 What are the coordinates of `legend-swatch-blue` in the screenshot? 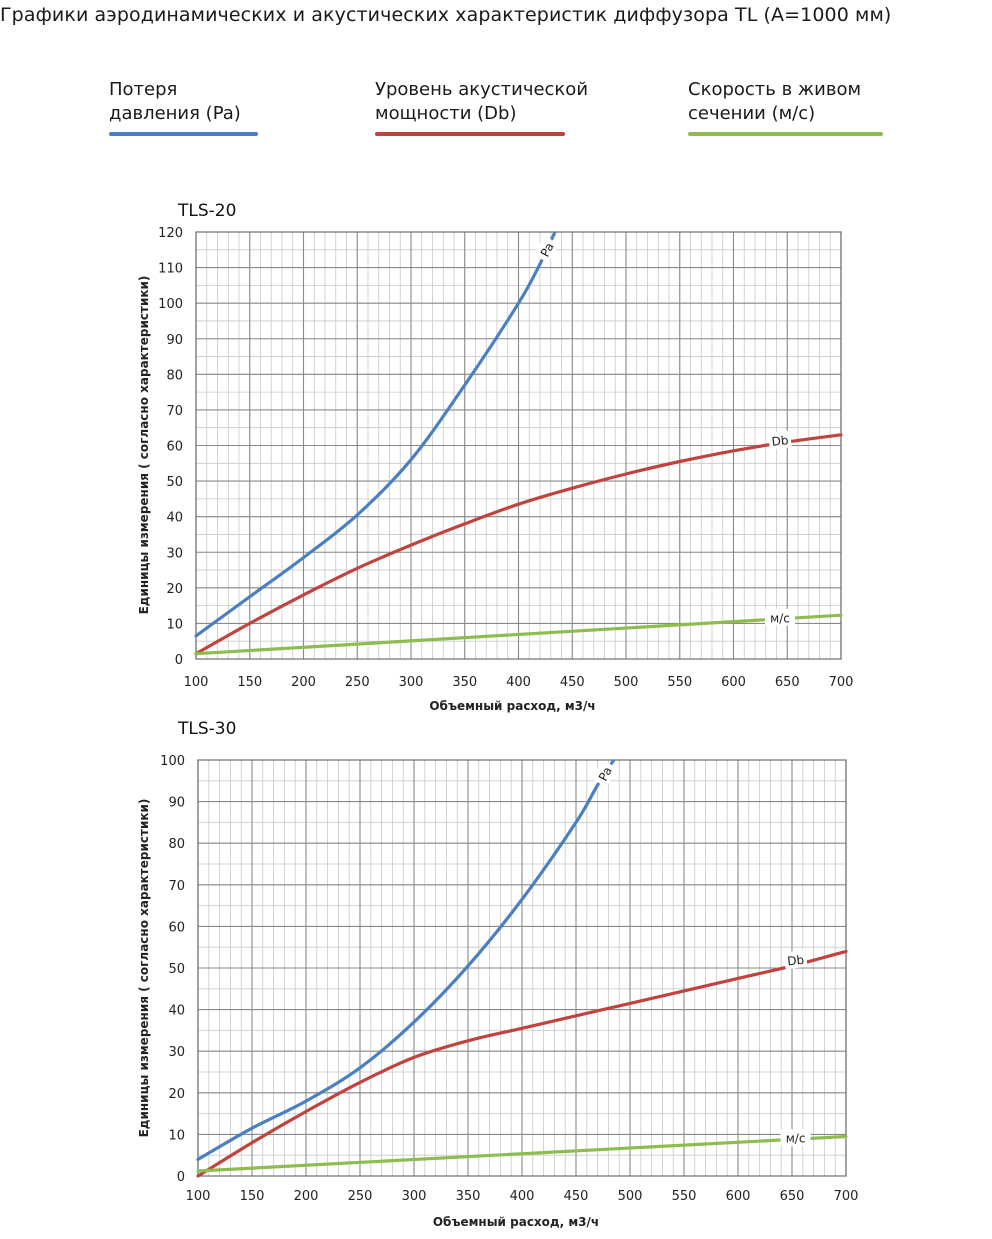 It's located at (183, 134).